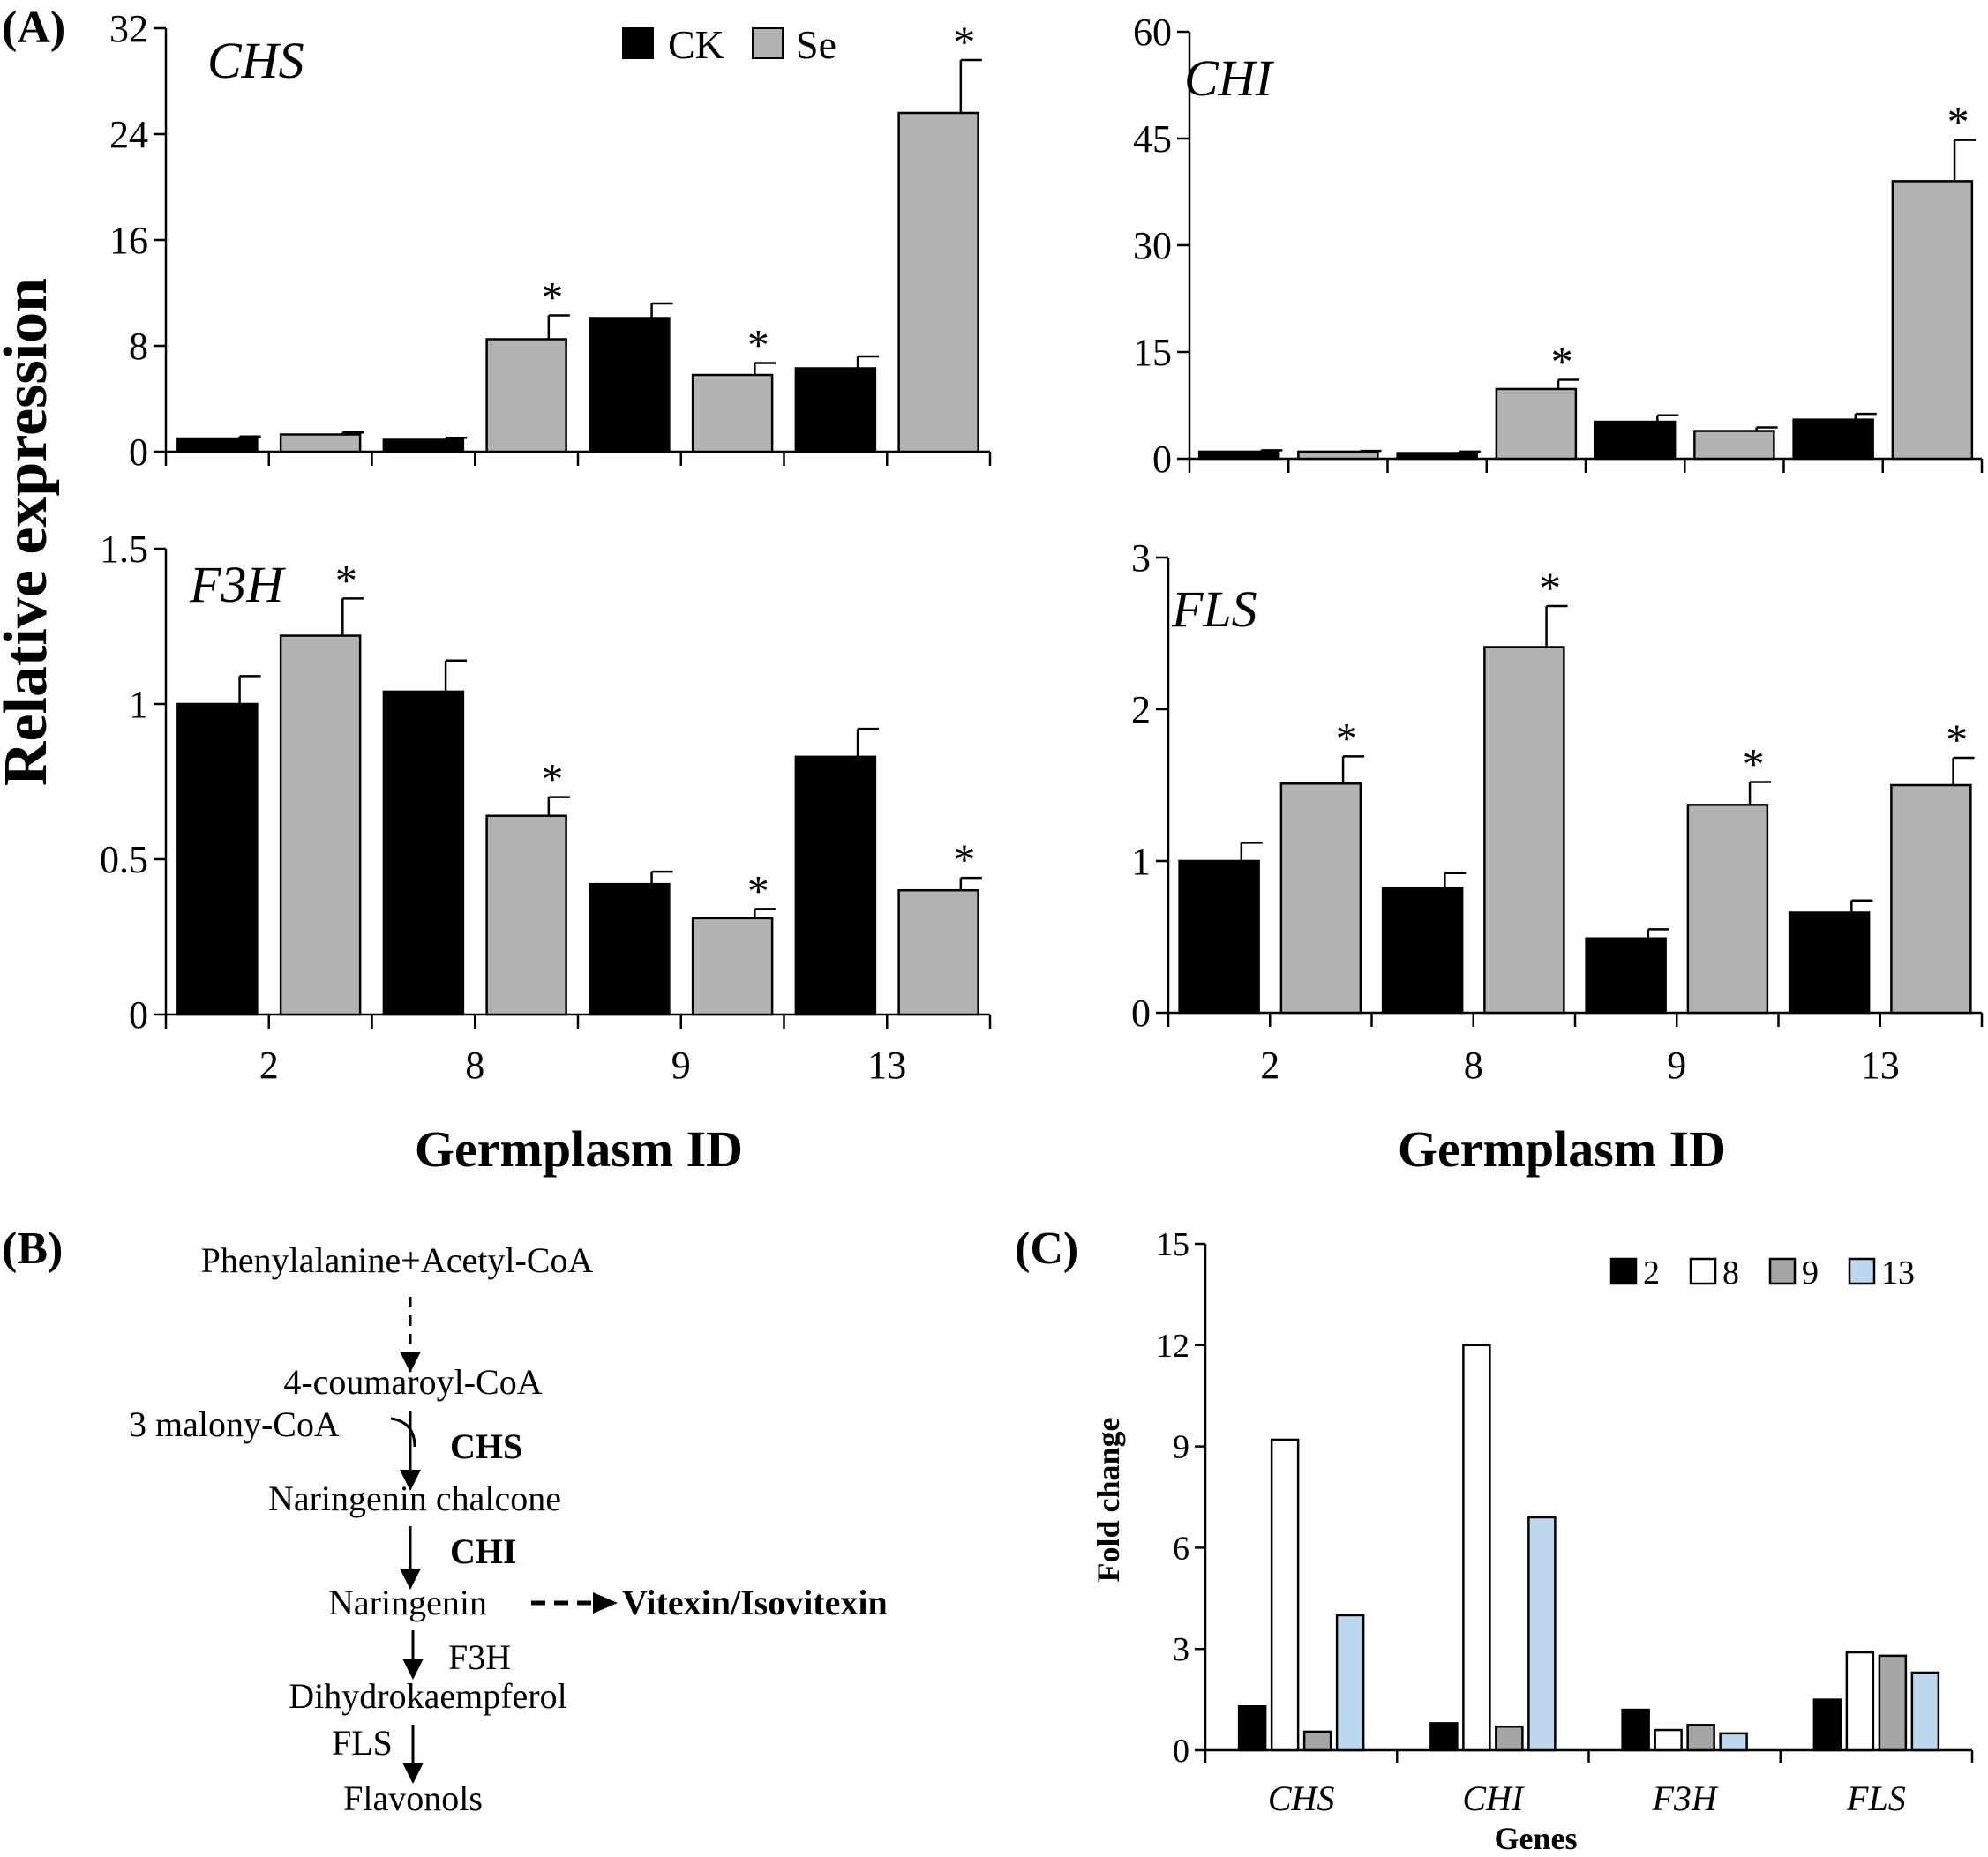 Image resolution: width=1988 pixels, height=1857 pixels. Describe the element at coordinates (1536, 1838) in the screenshot. I see `fold-x-axis-title: Genes` at that location.